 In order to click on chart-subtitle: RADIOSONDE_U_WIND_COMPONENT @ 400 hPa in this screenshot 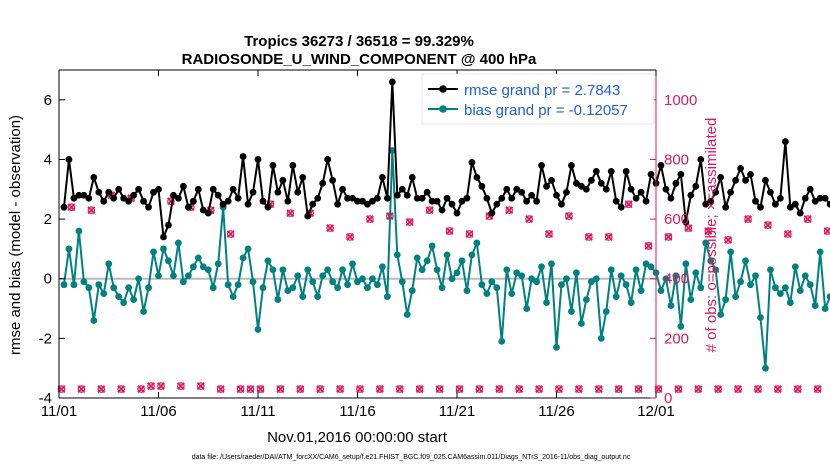, I will do `click(359, 59)`.